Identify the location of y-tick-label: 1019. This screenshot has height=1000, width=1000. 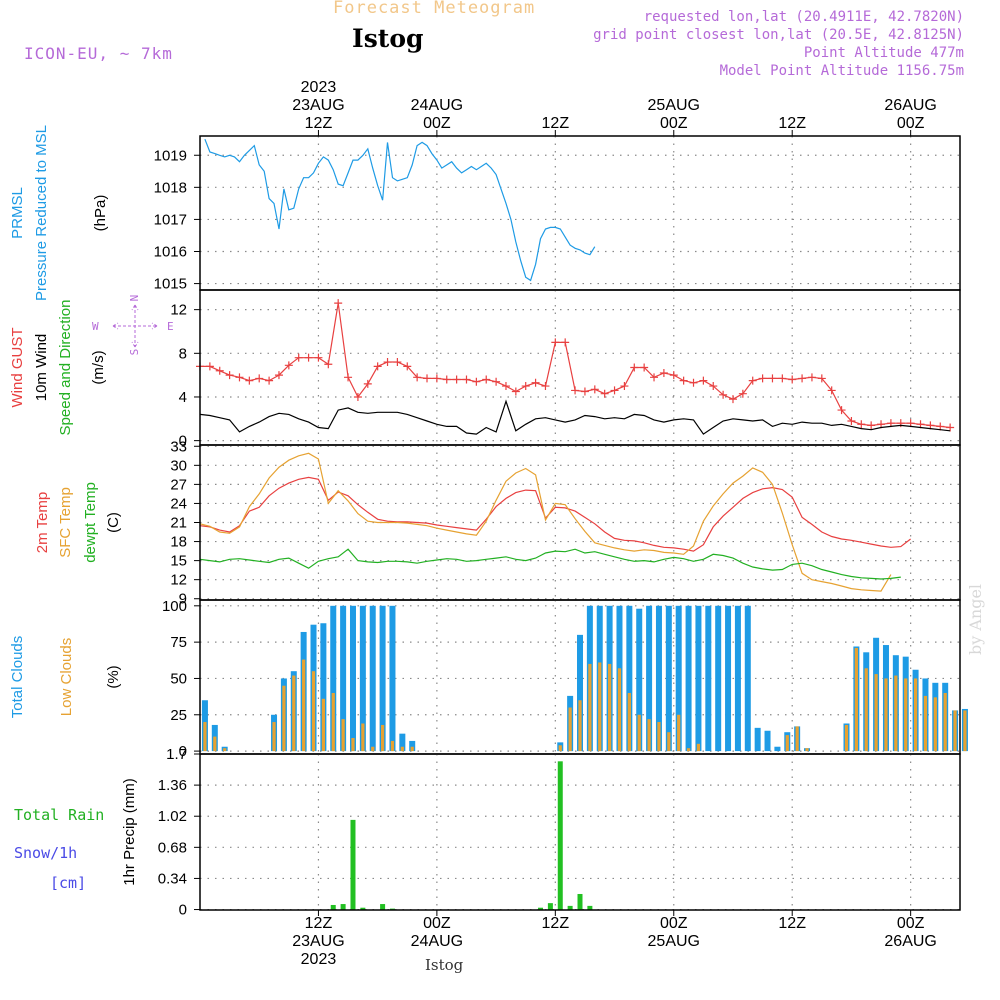
(170, 155).